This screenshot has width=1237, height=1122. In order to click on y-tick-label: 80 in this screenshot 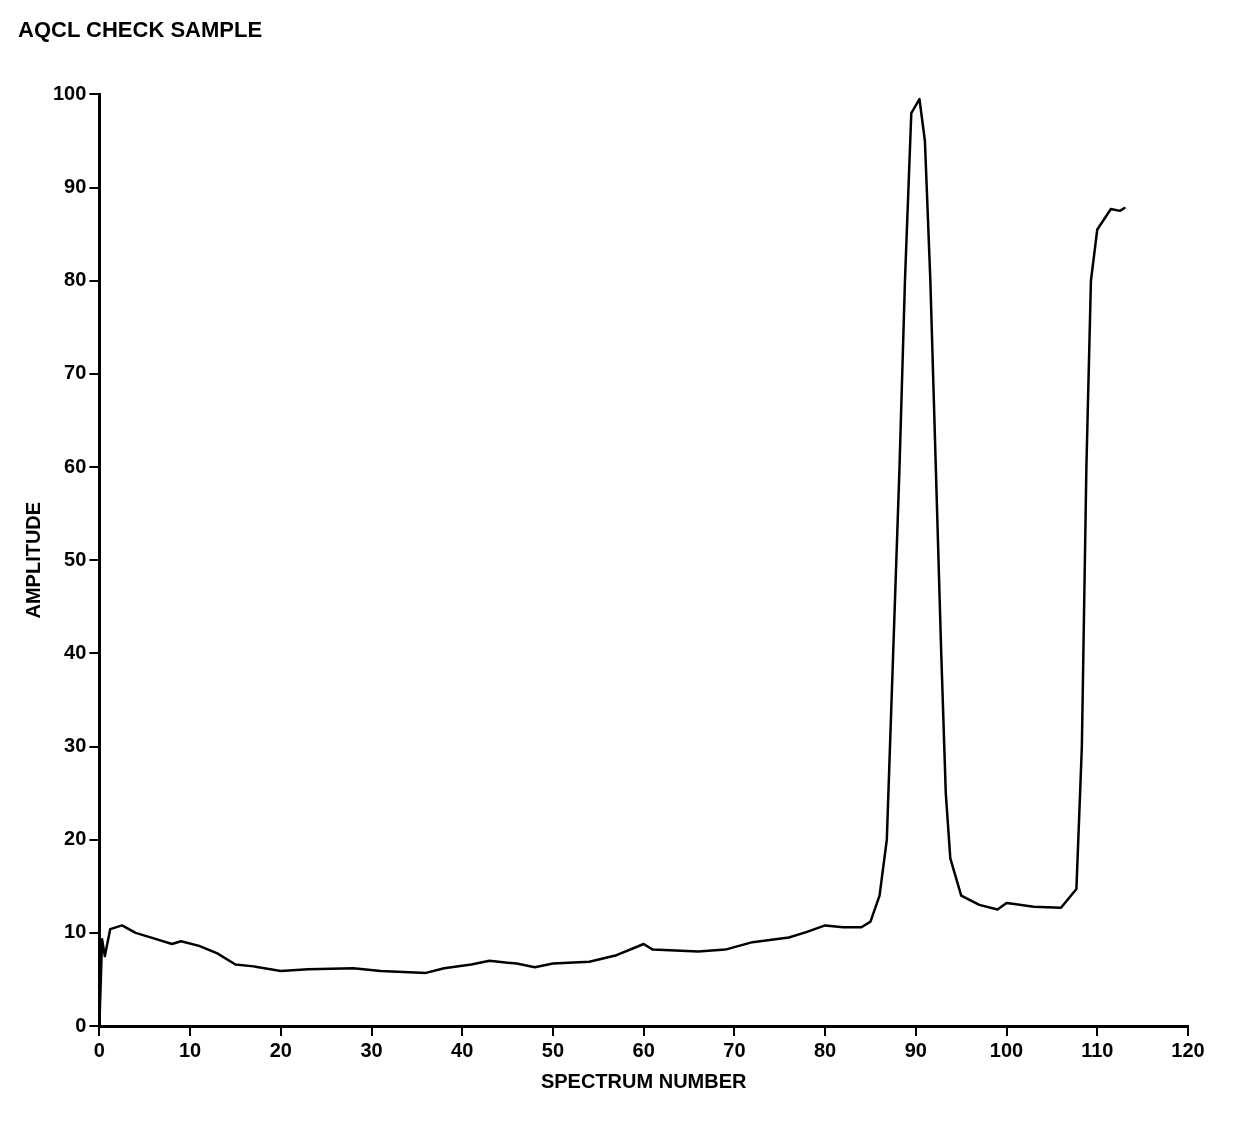, I will do `click(75, 279)`.